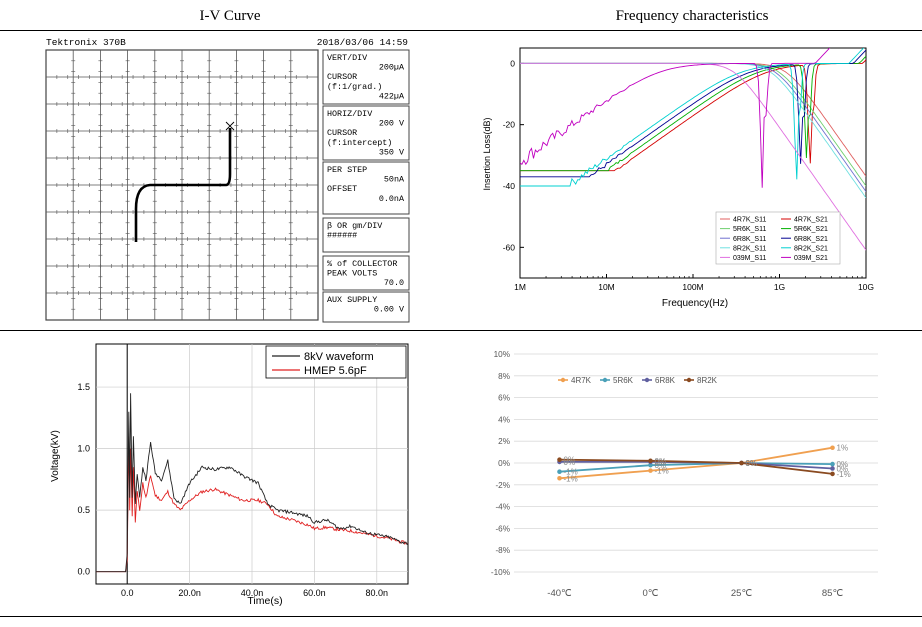  What do you see at coordinates (83, 449) in the screenshot?
I see `wave-ytick-label: 1.0` at bounding box center [83, 449].